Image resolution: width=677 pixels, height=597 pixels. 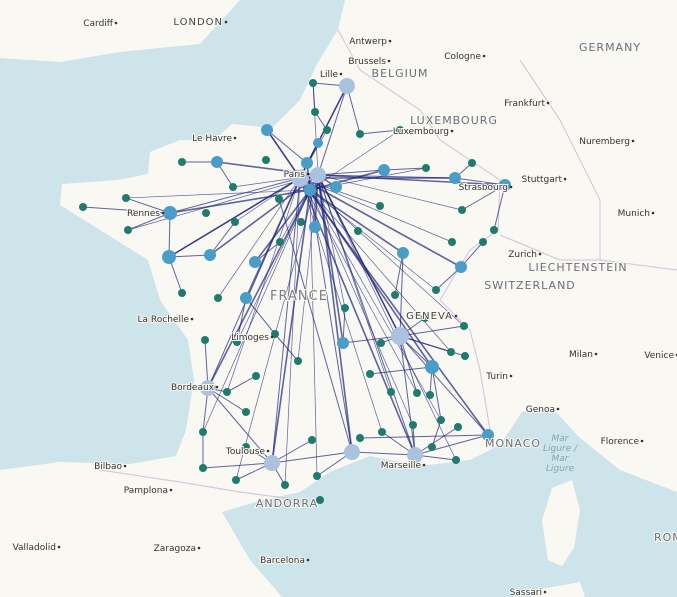 I want to click on region-label: FRANCE, so click(x=299, y=296).